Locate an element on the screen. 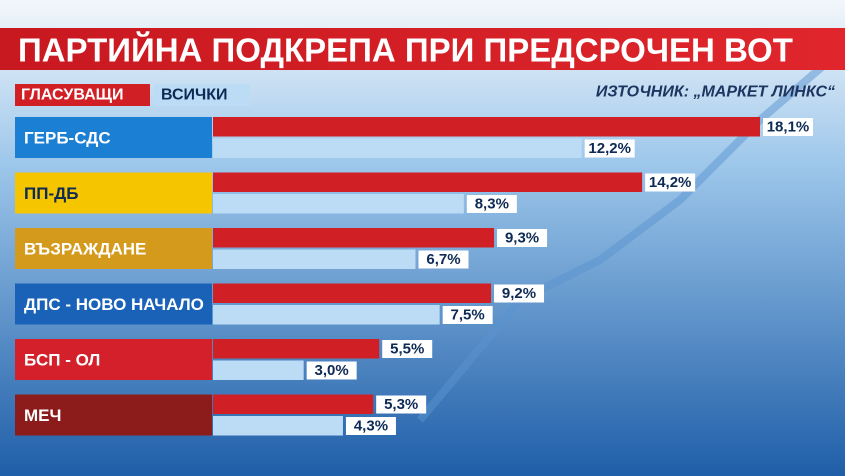  value-label: 3,0% is located at coordinates (332, 370).